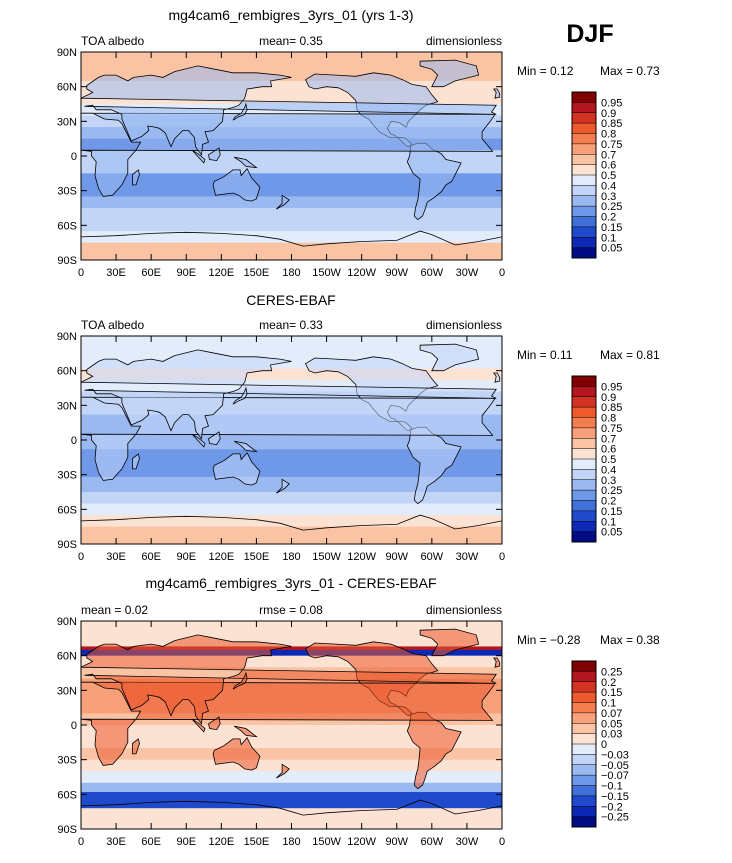 This screenshot has height=863, width=732. Describe the element at coordinates (283, 202) in the screenshot. I see `coastline-newzealand` at that location.